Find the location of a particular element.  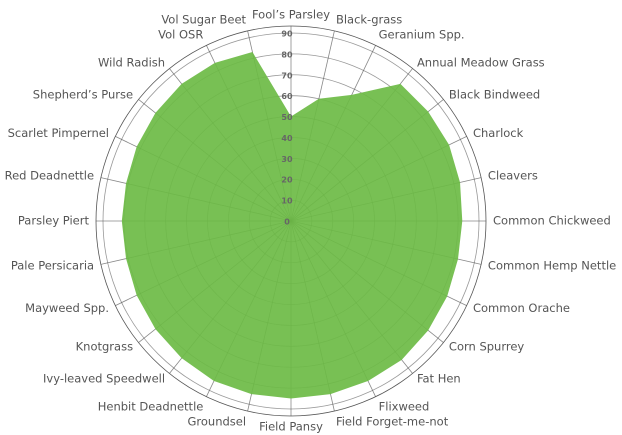

category-label: Red Deadnettle is located at coordinates (49, 176).